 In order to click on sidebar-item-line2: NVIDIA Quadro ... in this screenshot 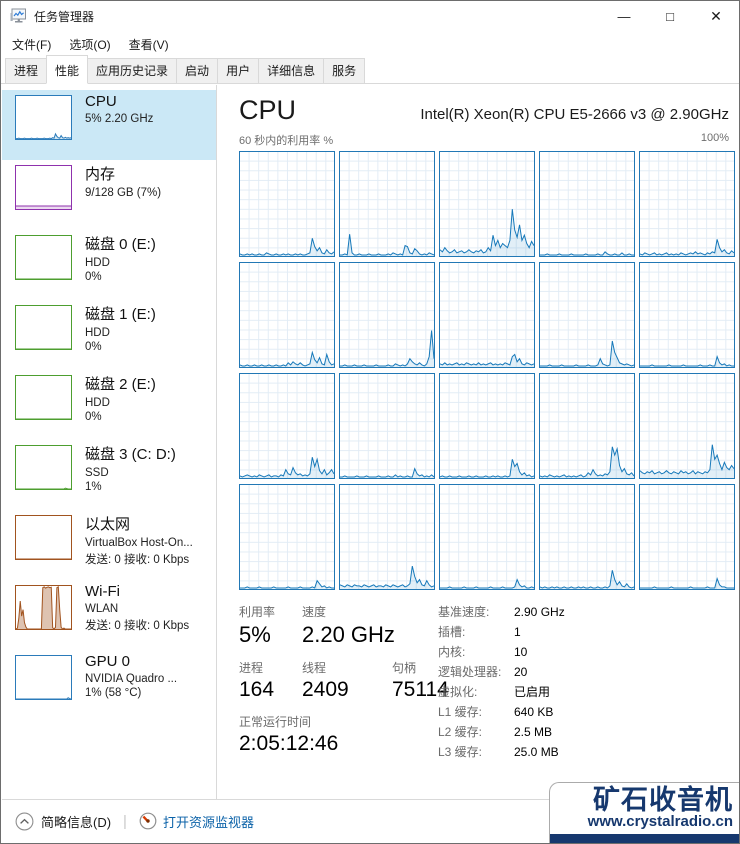, I will do `click(131, 678)`.